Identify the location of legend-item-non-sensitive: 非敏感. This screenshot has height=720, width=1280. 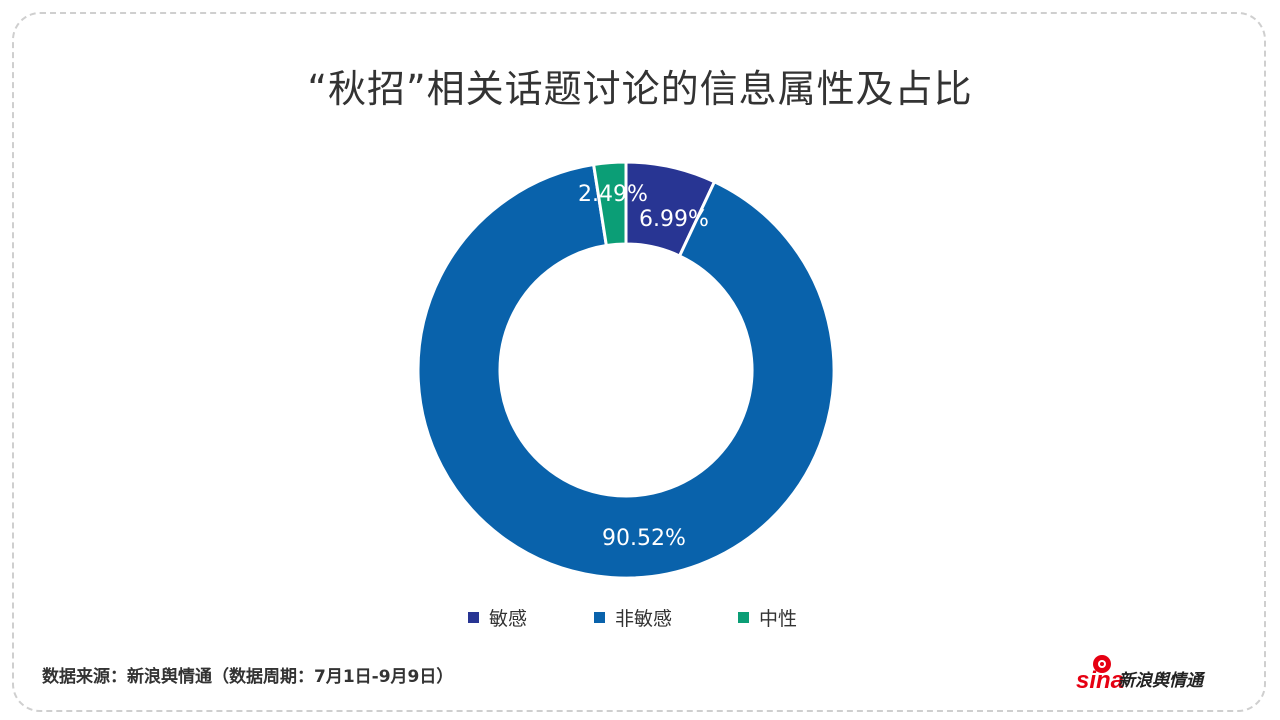
(633, 617).